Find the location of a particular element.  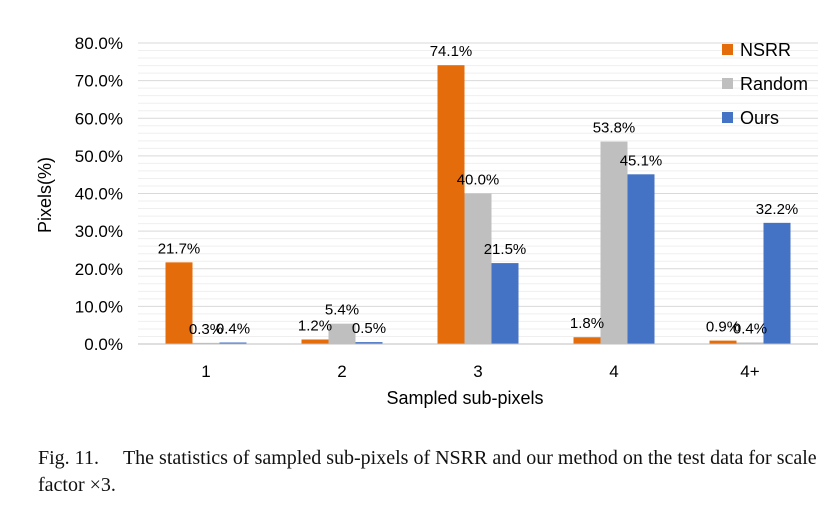

legend-label-ours: Ours is located at coordinates (759, 118).